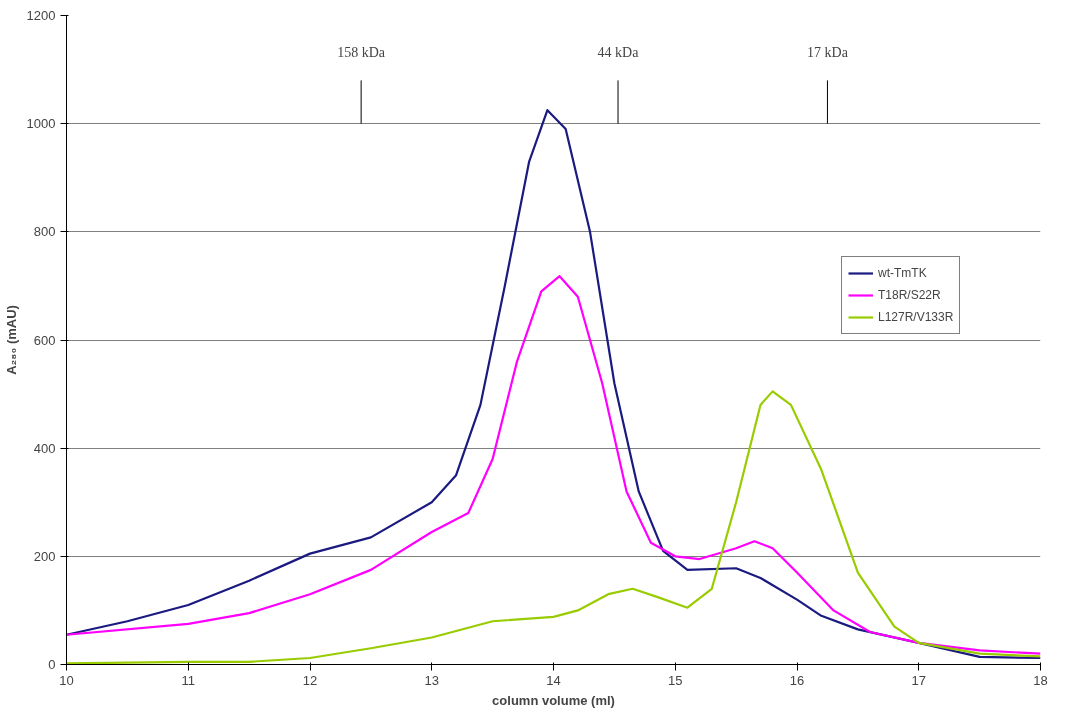  What do you see at coordinates (41, 124) in the screenshot?
I see `y-tick-label: 1000` at bounding box center [41, 124].